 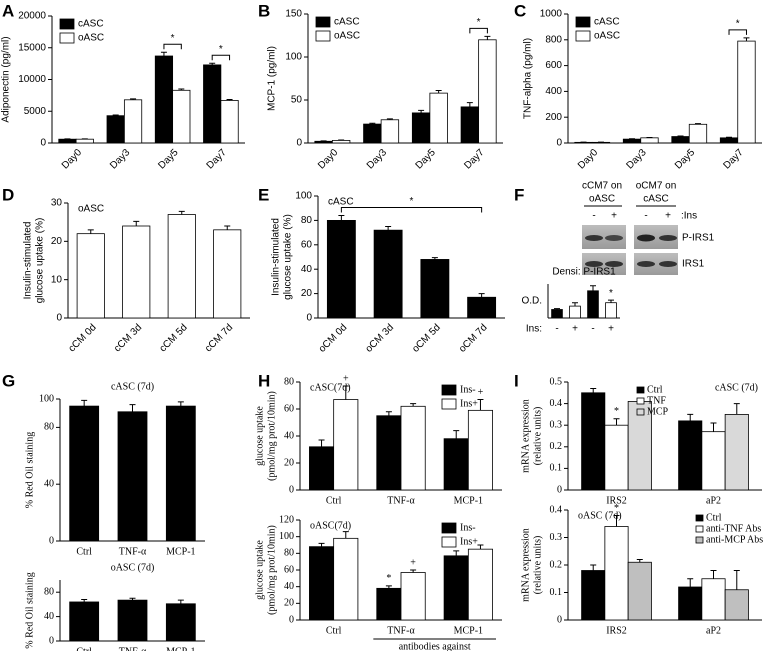 I want to click on y-tick-label: 100, so click(x=303, y=196).